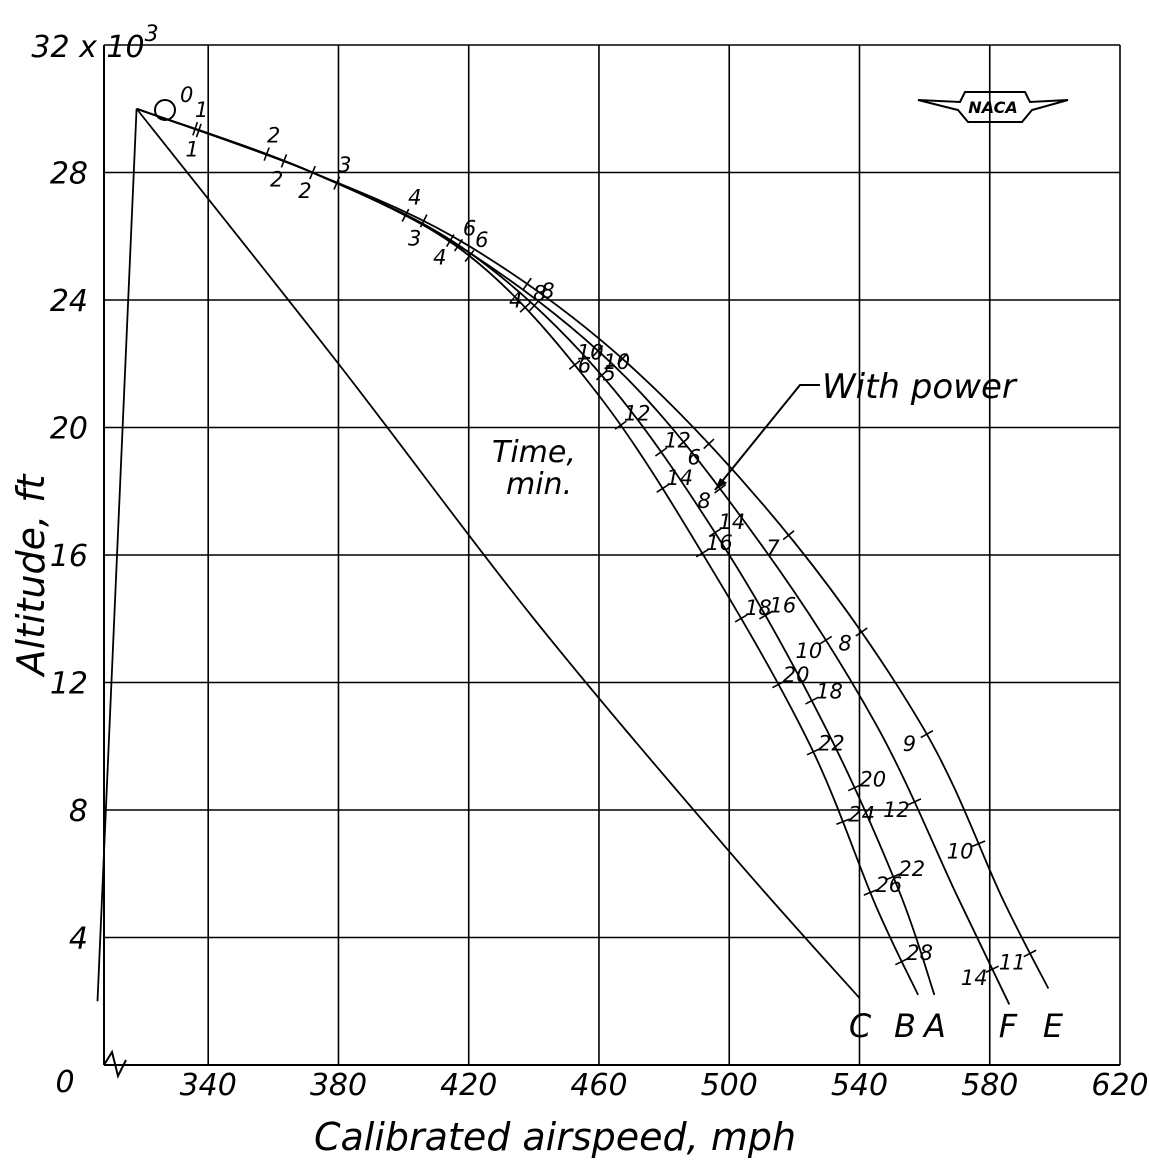  What do you see at coordinates (152, 34) in the screenshot?
I see `y-top-exponent: 3` at bounding box center [152, 34].